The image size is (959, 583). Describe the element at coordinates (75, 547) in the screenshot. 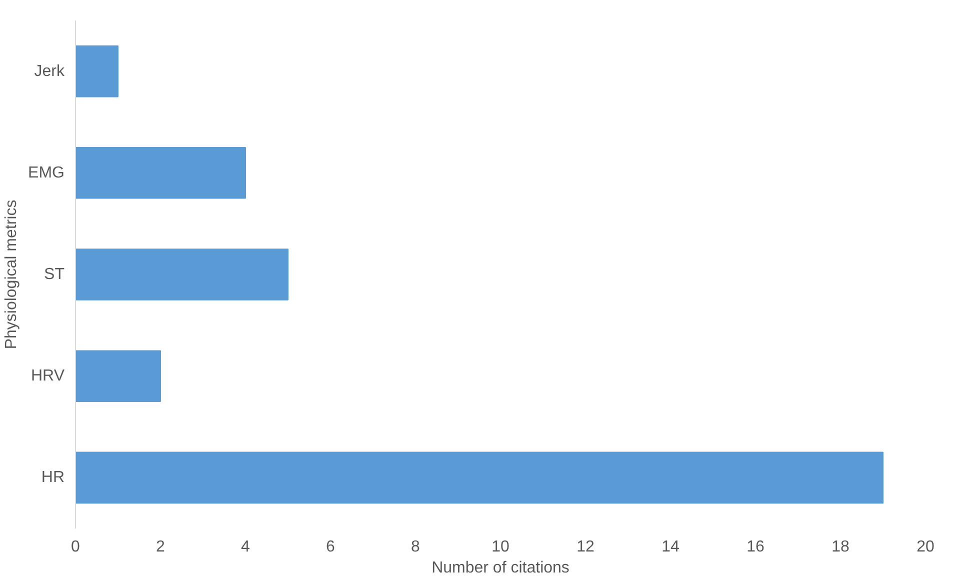

I see `x-tick-label: 0` at that location.